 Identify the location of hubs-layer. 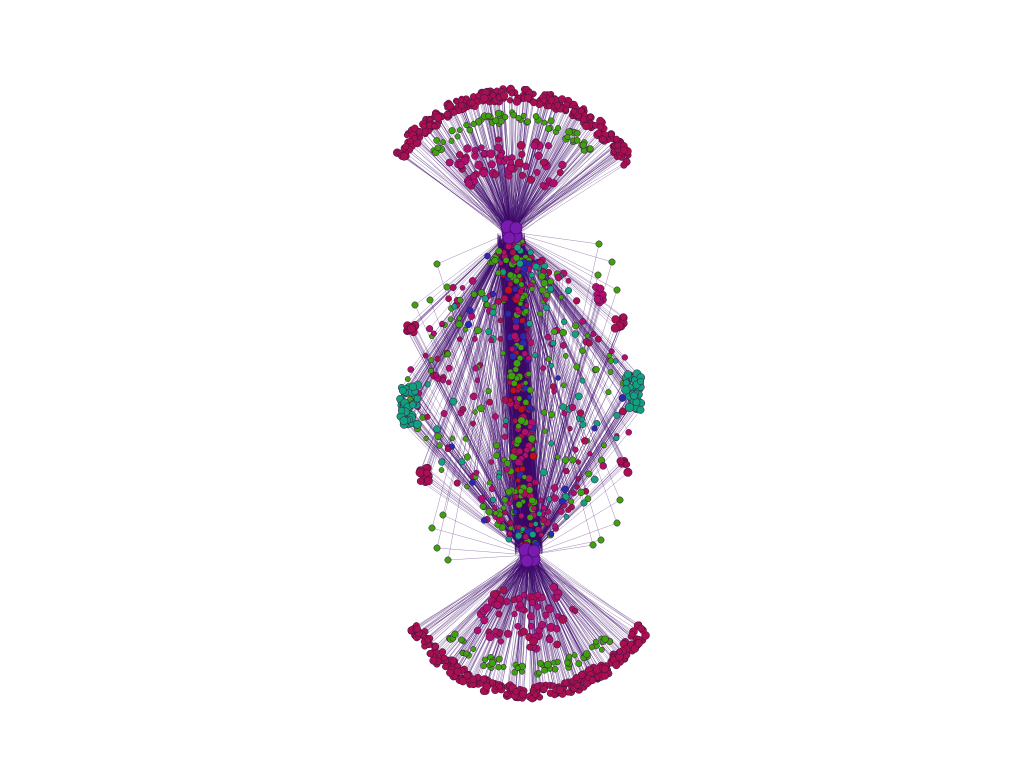
(520, 393).